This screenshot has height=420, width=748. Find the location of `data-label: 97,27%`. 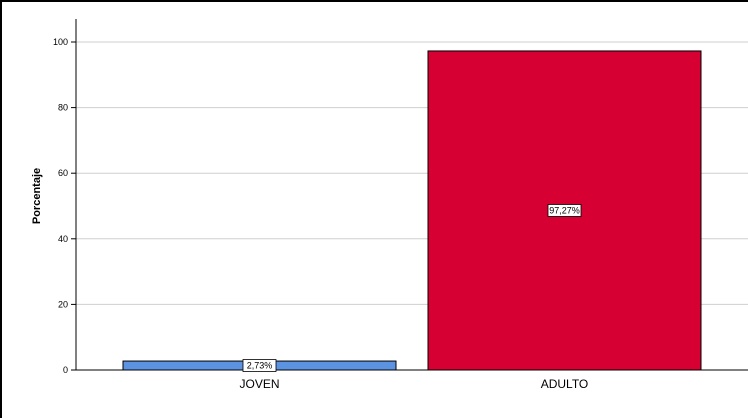

data-label: 97,27% is located at coordinates (564, 210).